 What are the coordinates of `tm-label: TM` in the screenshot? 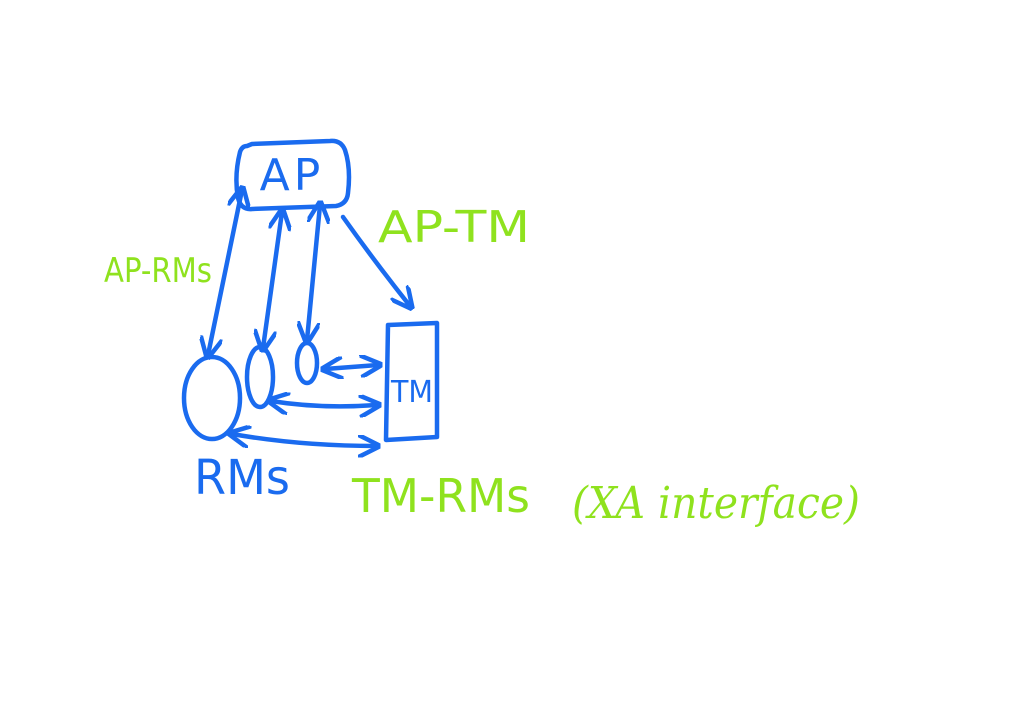 It's located at (411, 392).